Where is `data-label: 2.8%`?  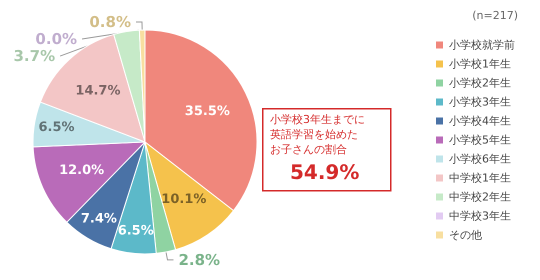 data-label: 2.8% is located at coordinates (199, 259).